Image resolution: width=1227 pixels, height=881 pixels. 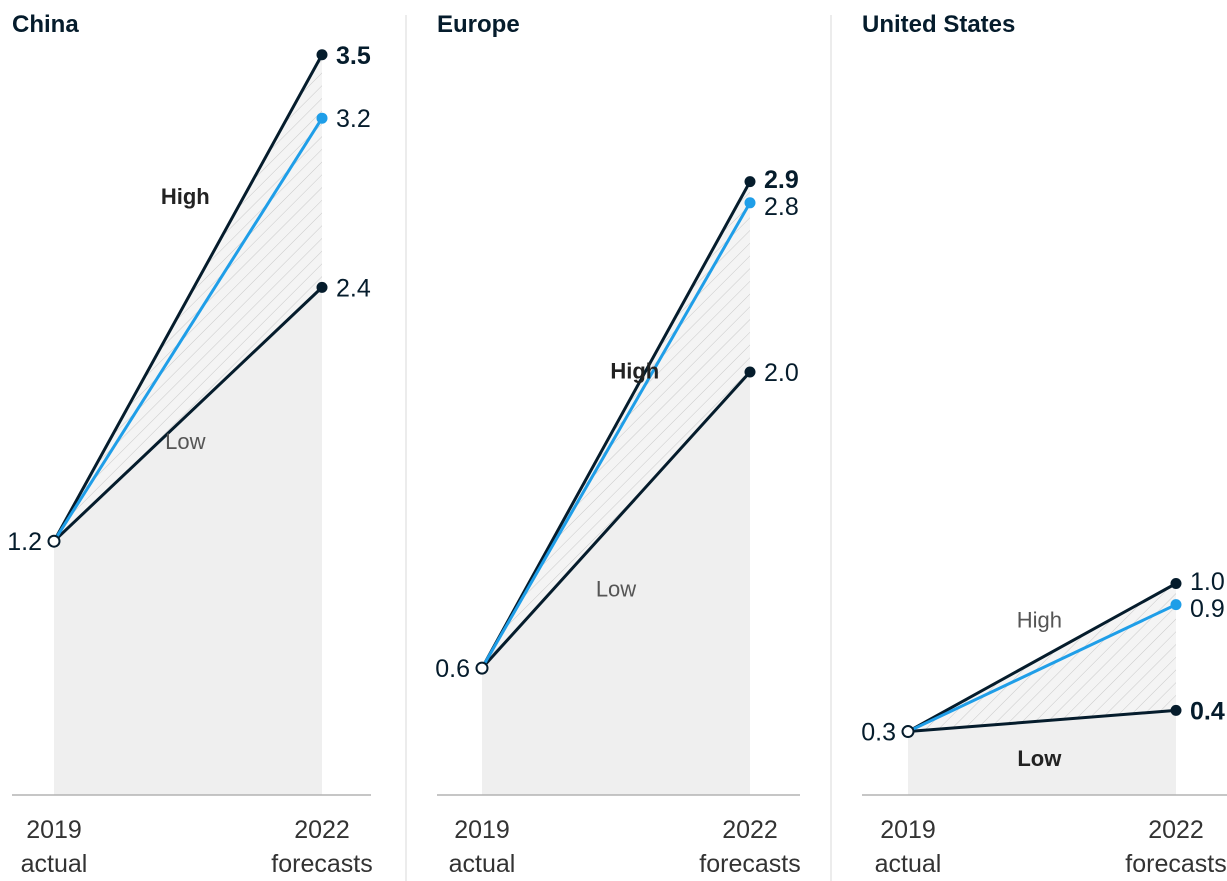 What do you see at coordinates (878, 733) in the screenshot?
I see `start-value-label: 0.3` at bounding box center [878, 733].